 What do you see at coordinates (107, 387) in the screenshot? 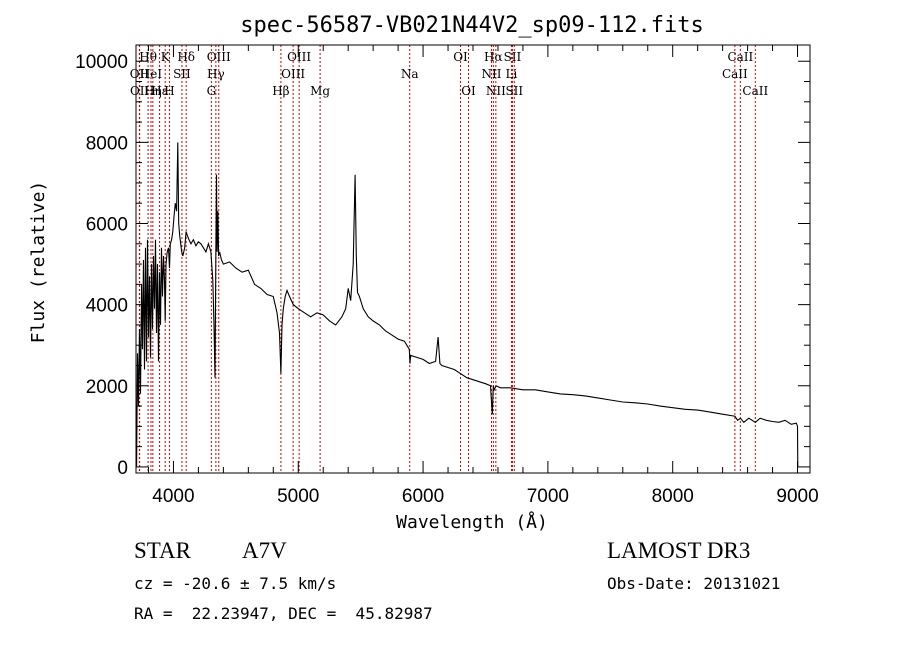
I see `y-tick-label: 2000` at bounding box center [107, 387].